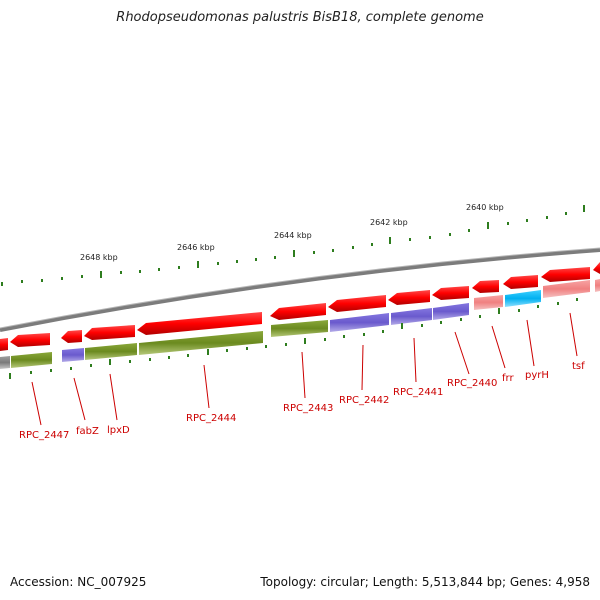 This screenshot has height=600, width=600. I want to click on gene-label: RPC_2442, so click(364, 400).